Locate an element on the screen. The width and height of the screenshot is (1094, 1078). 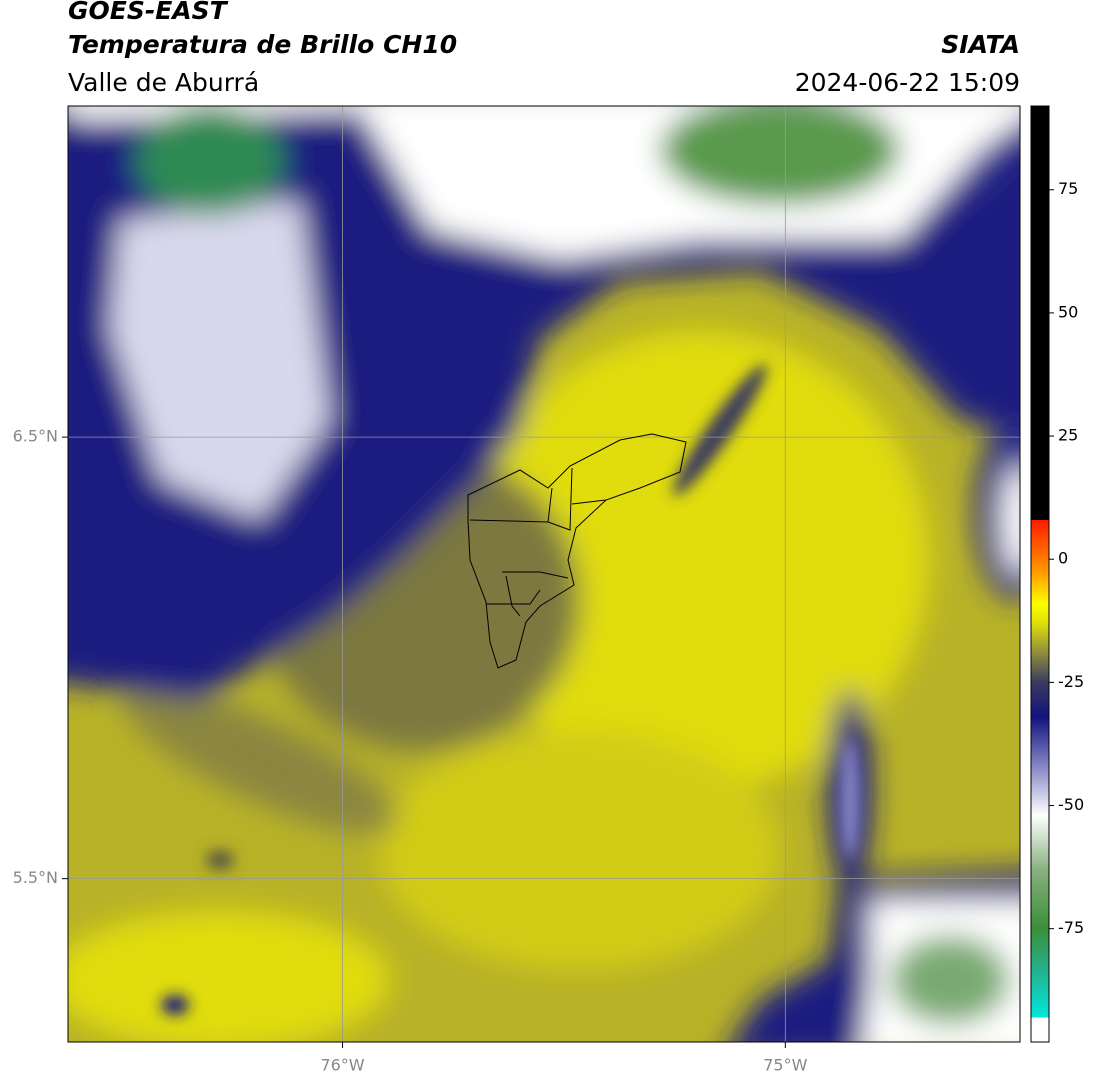
source: SIATA is located at coordinates (980, 44).